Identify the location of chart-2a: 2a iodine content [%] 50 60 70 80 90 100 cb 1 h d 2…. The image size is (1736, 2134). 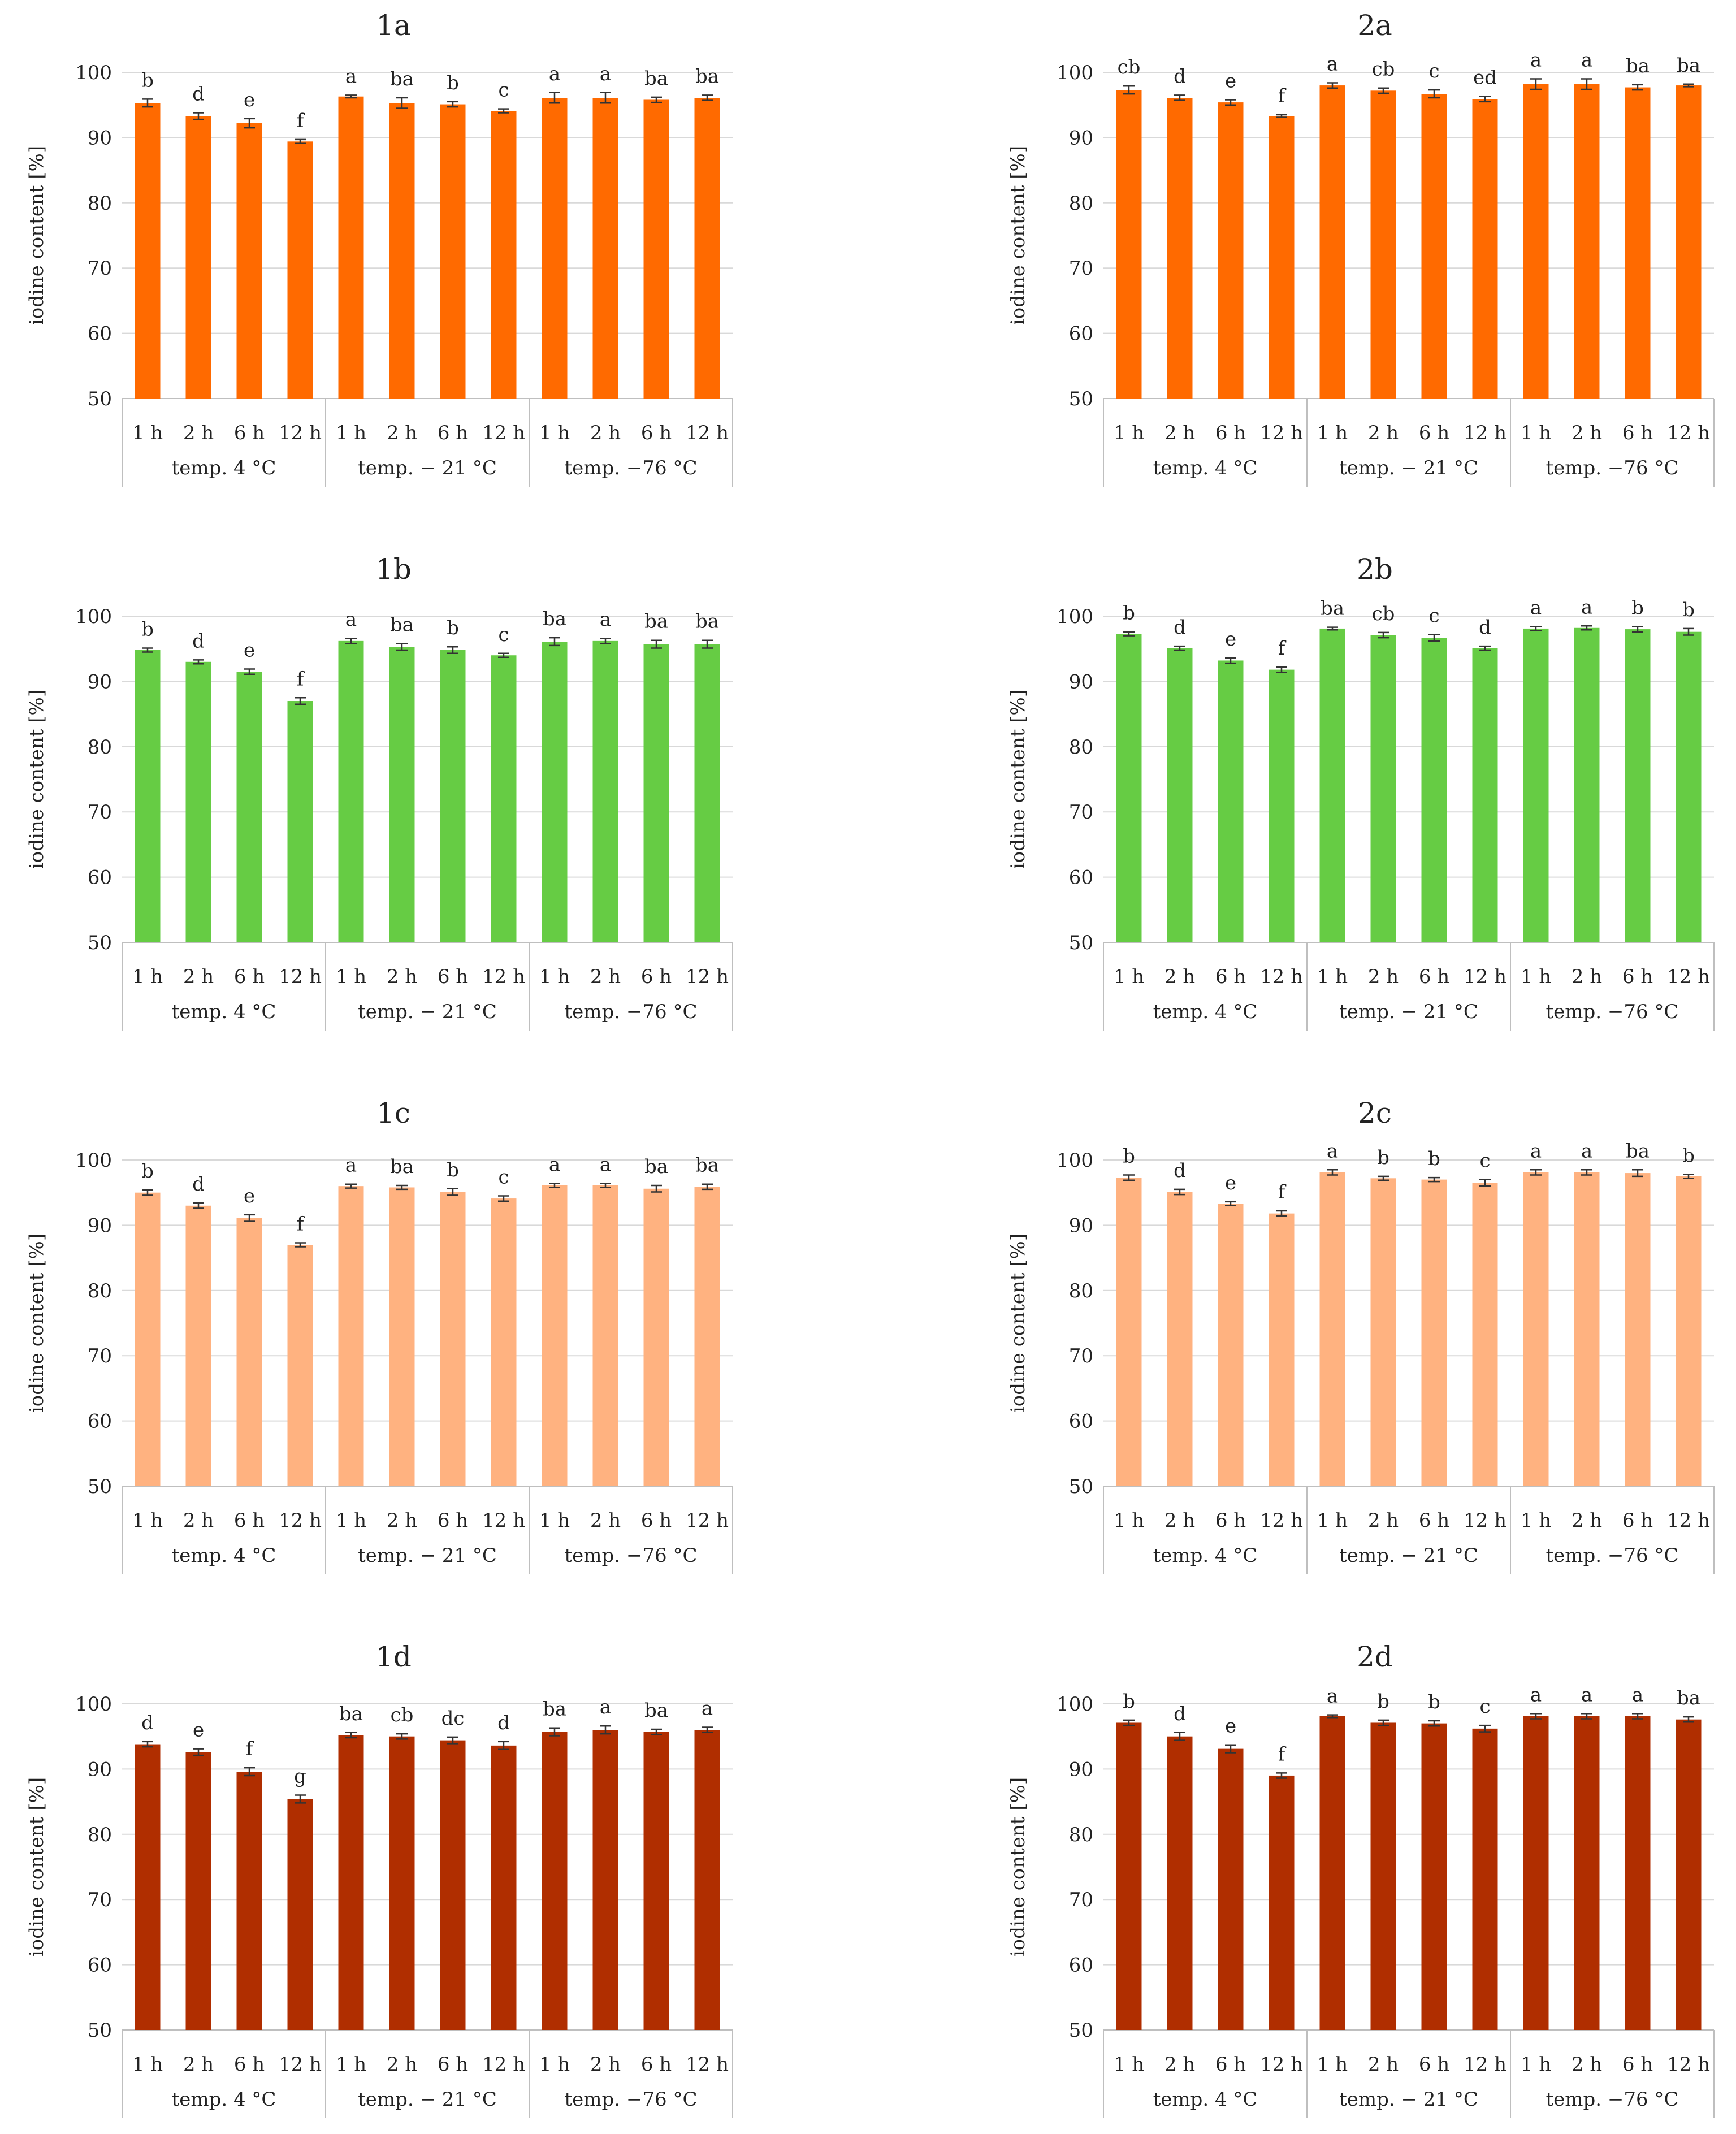
(1361, 248).